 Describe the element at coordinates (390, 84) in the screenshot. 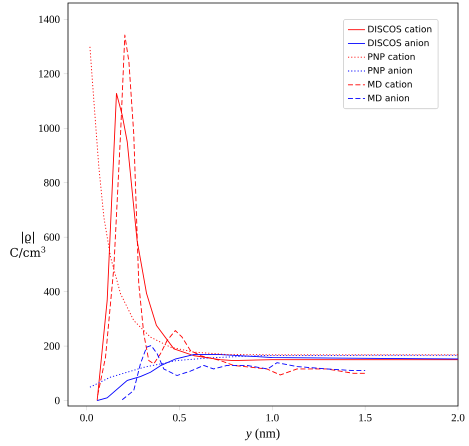

I see `legend-label: MD cation` at that location.